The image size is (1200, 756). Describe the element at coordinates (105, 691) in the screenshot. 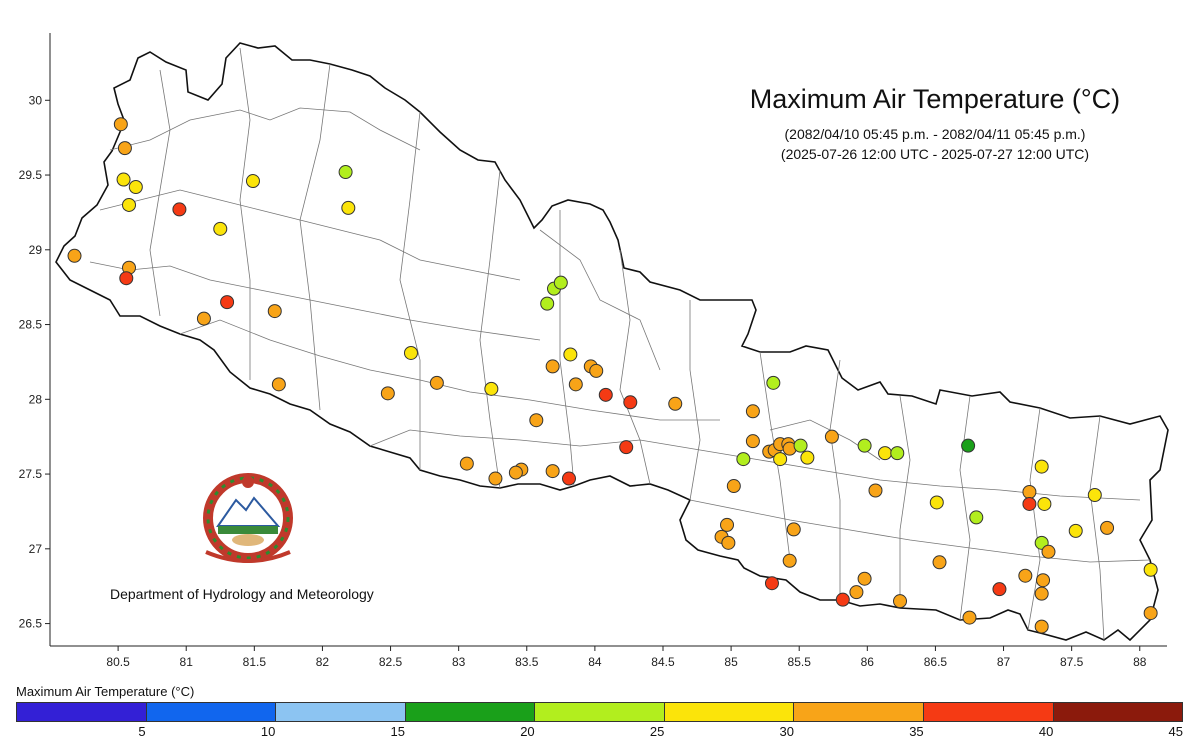

I see `legend-title: Maximum Air Temperature (°C)` at that location.